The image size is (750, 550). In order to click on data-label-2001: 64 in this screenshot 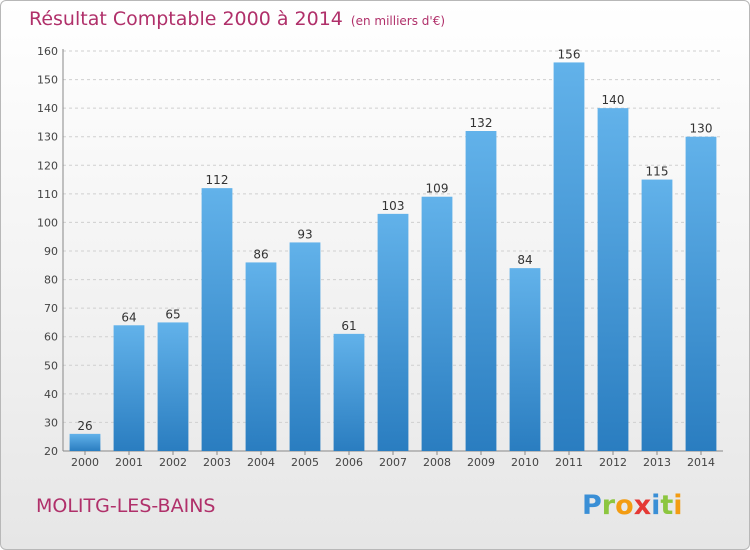, I will do `click(128, 317)`.